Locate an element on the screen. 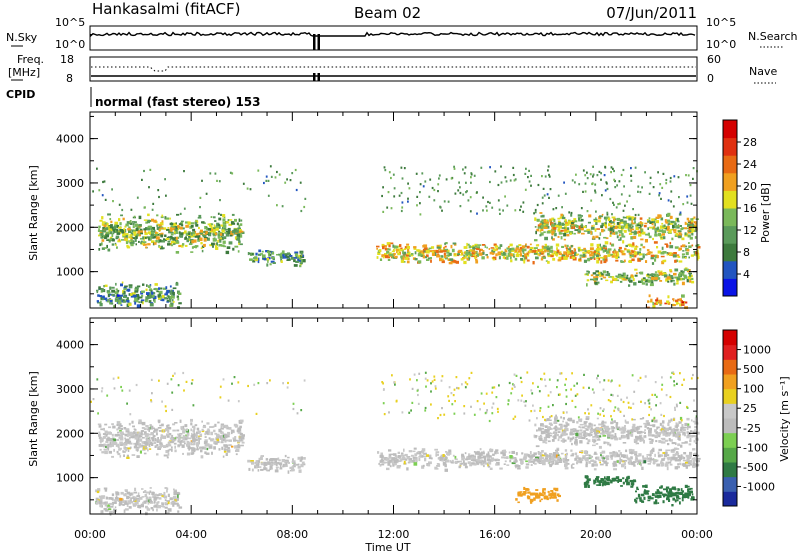 This screenshot has height=554, width=800. station-title: Hankasalmi (fitACF) is located at coordinates (166, 9).